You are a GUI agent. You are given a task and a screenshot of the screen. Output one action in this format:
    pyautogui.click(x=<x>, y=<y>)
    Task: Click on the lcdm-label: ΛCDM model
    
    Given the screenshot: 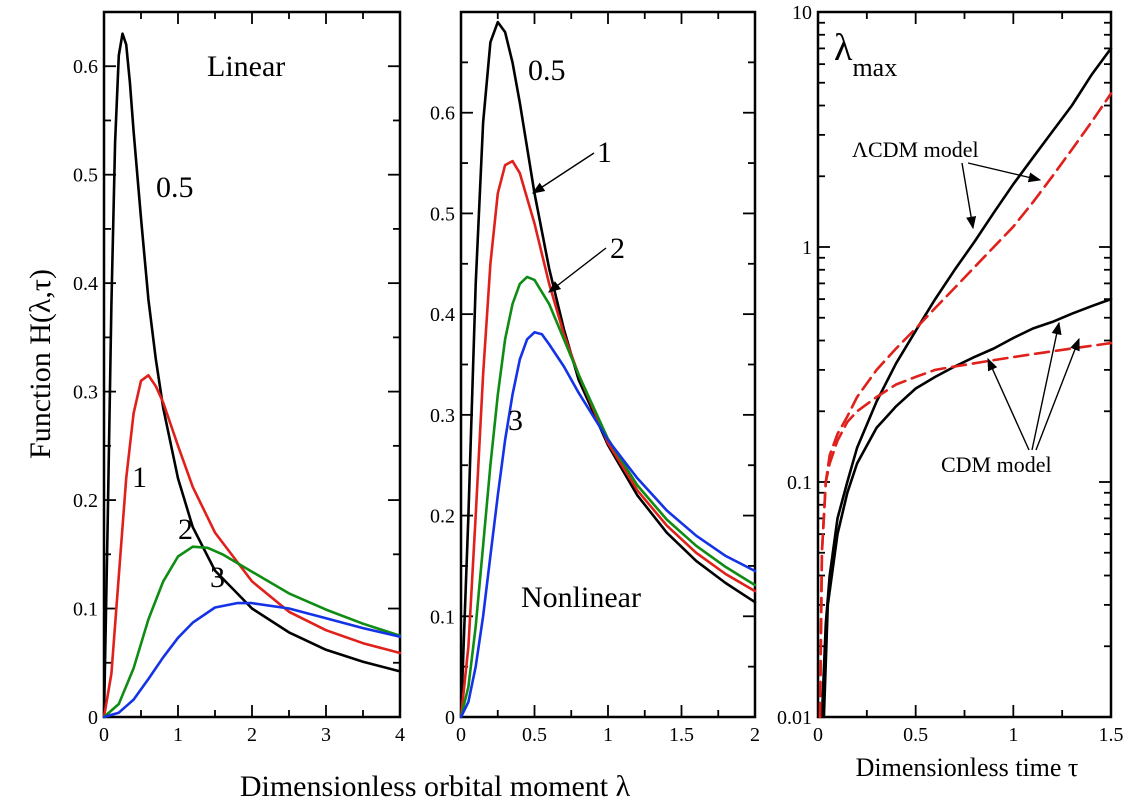 What is the action you would take?
    pyautogui.click(x=915, y=149)
    